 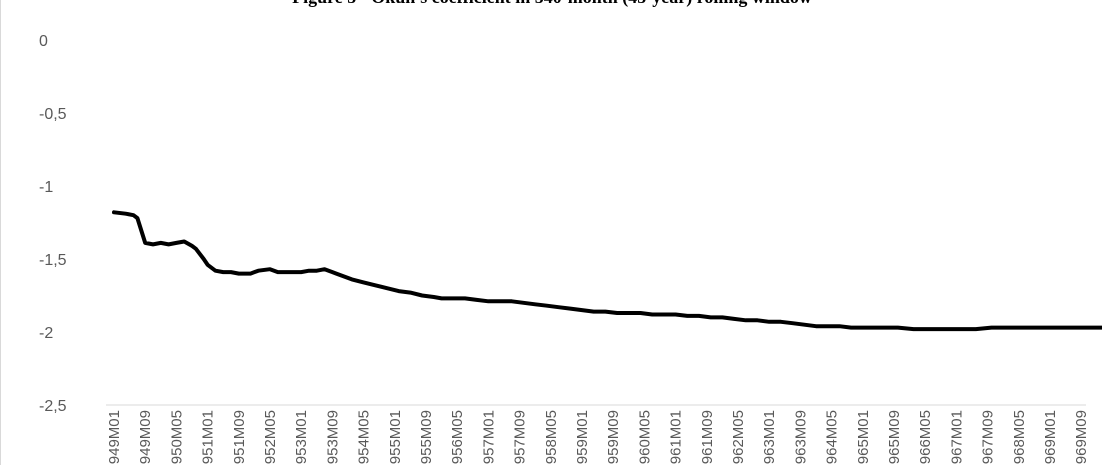 What do you see at coordinates (956, 437) in the screenshot?
I see `x-tick-label: 1967M01` at bounding box center [956, 437].